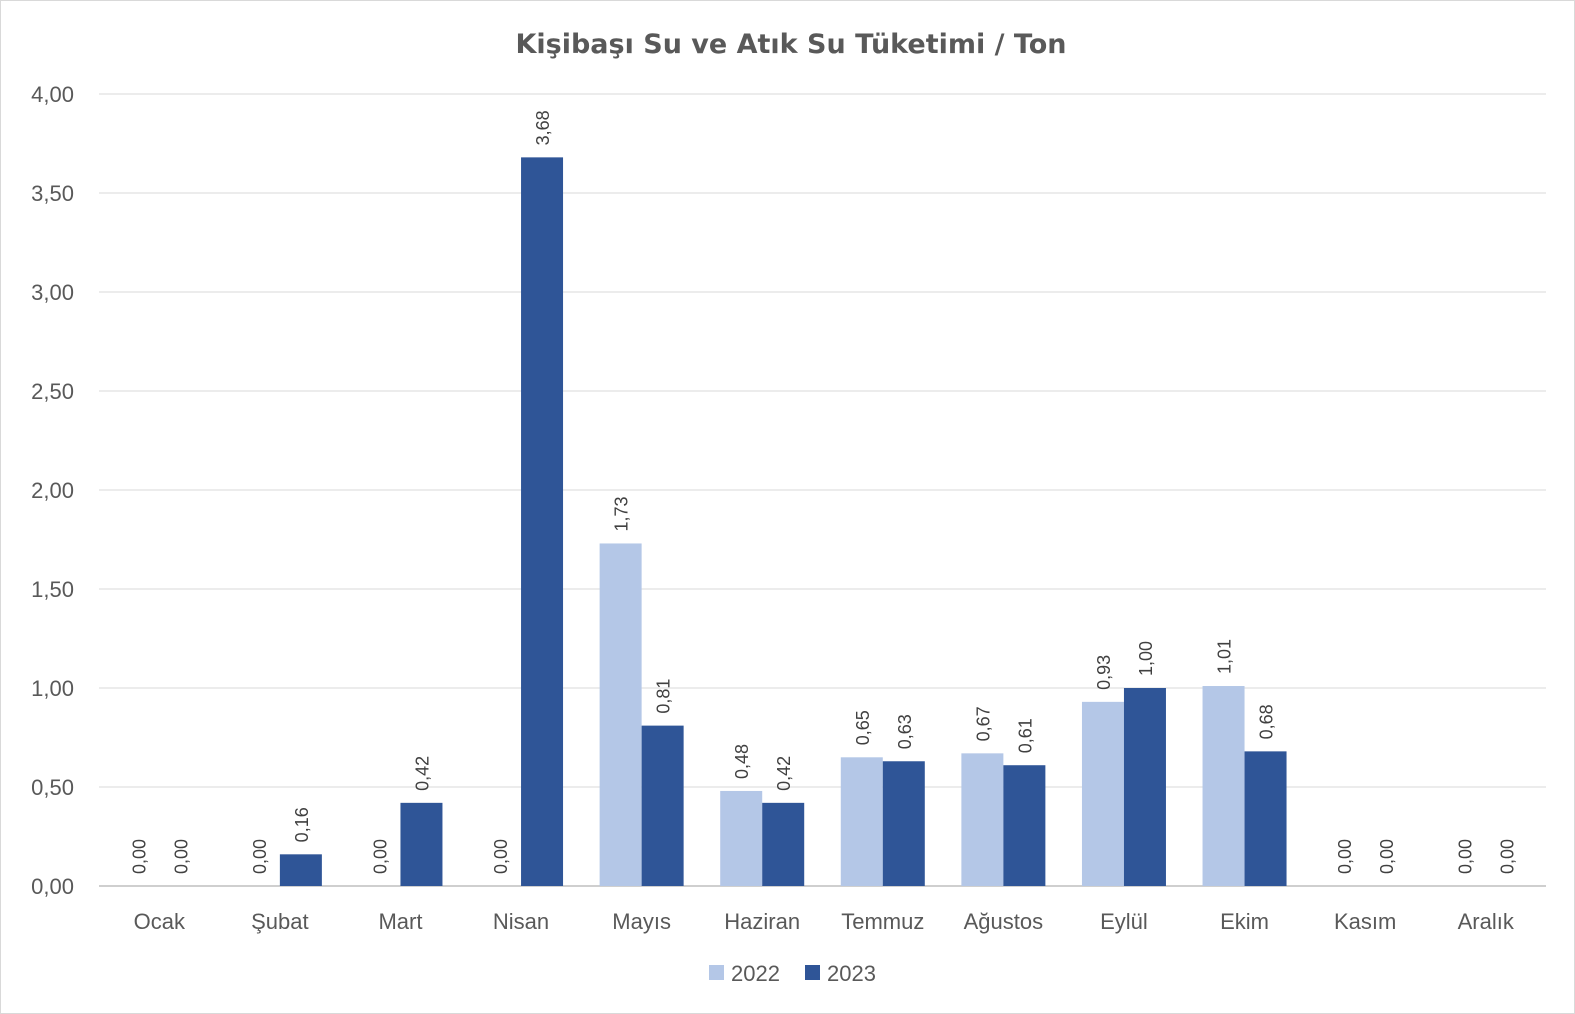 Image resolution: width=1575 pixels, height=1014 pixels. What do you see at coordinates (790, 44) in the screenshot?
I see `chart-title: Kişibaşı Su ve Atık Su Tüketimi / Ton` at bounding box center [790, 44].